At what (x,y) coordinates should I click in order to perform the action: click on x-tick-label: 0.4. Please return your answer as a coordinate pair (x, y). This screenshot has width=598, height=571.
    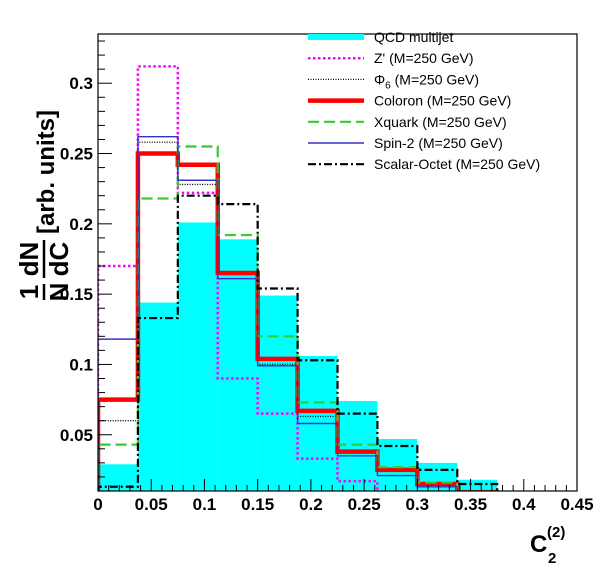
    Looking at the image, I should click on (524, 504).